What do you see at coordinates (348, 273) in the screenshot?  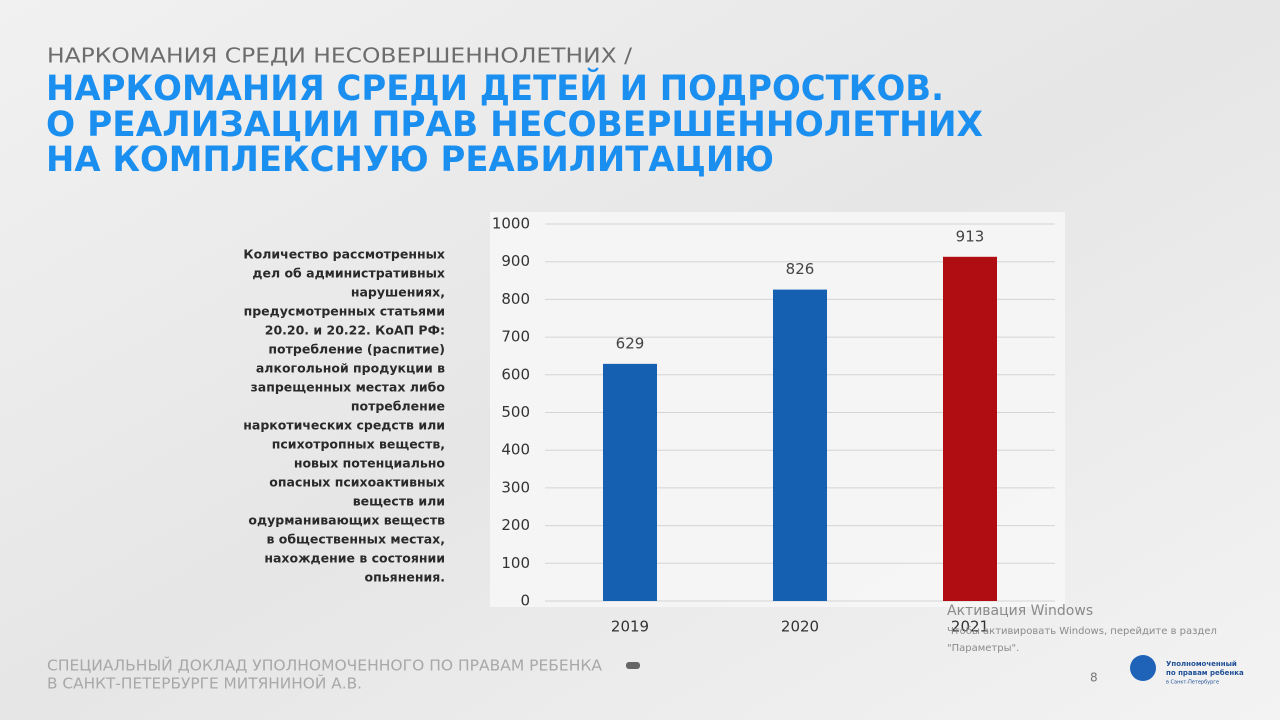 I see `description-line: дел об административных` at bounding box center [348, 273].